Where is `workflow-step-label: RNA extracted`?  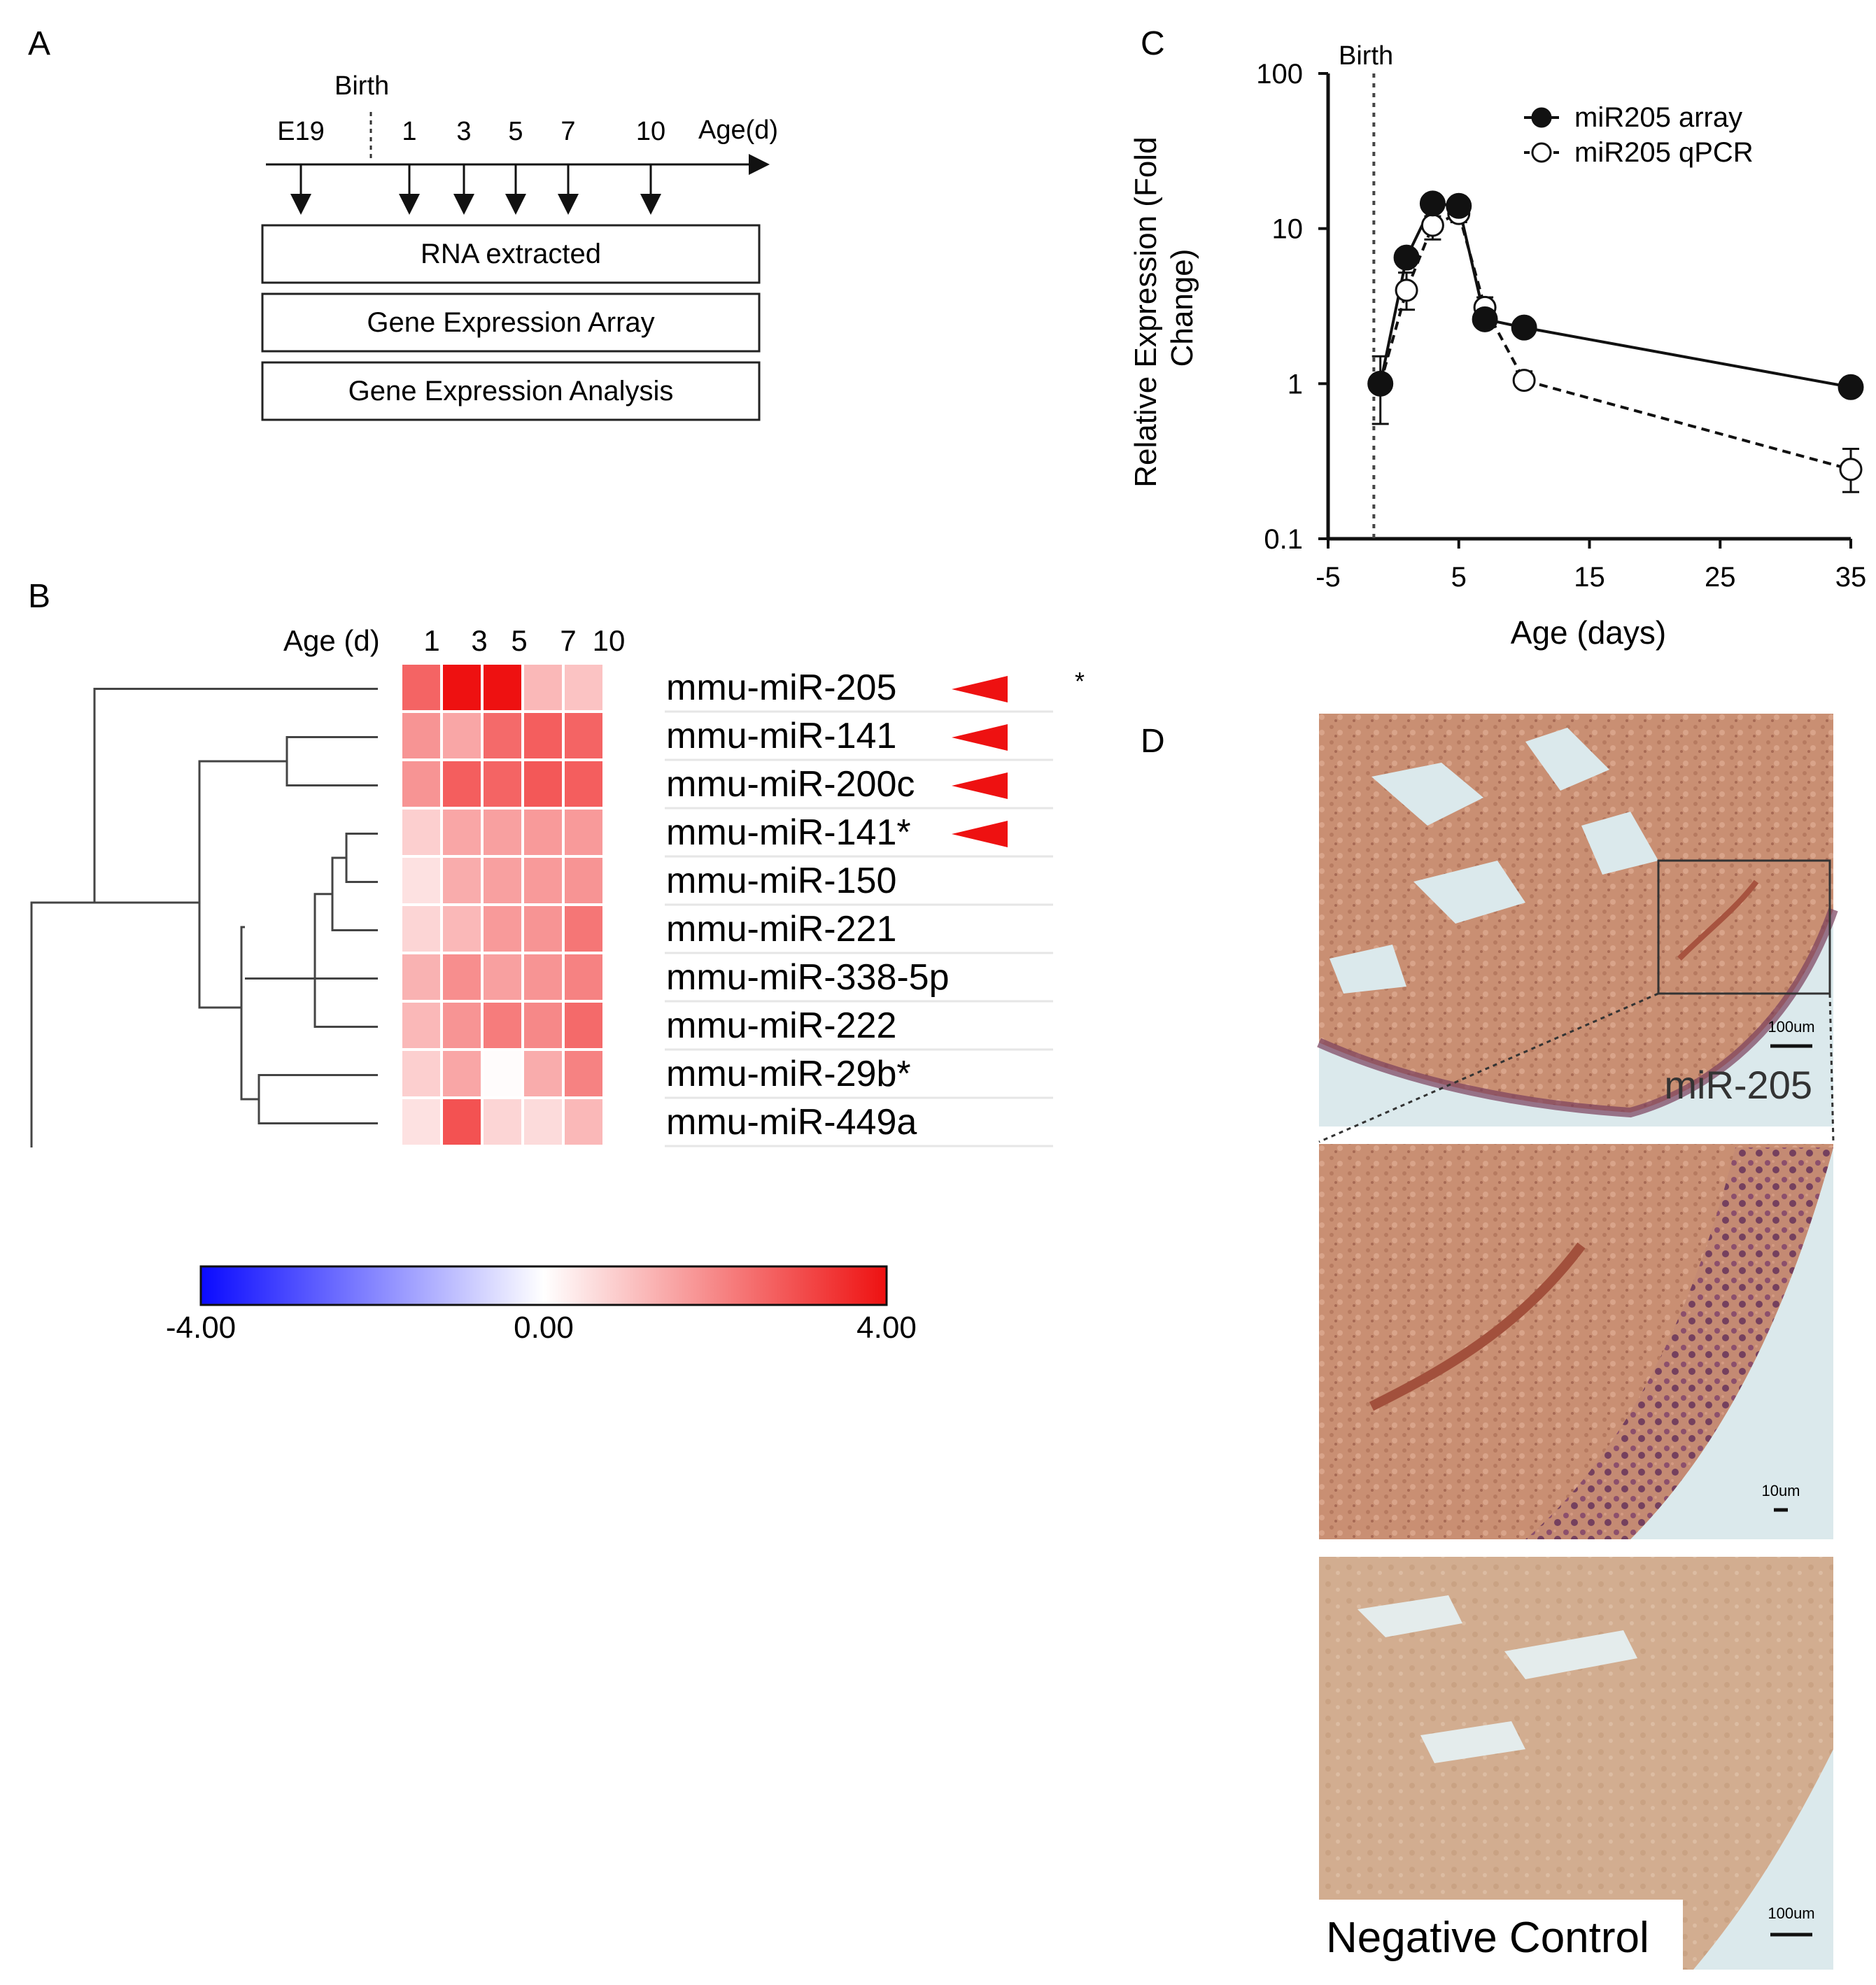 workflow-step-label: RNA extracted is located at coordinates (511, 254).